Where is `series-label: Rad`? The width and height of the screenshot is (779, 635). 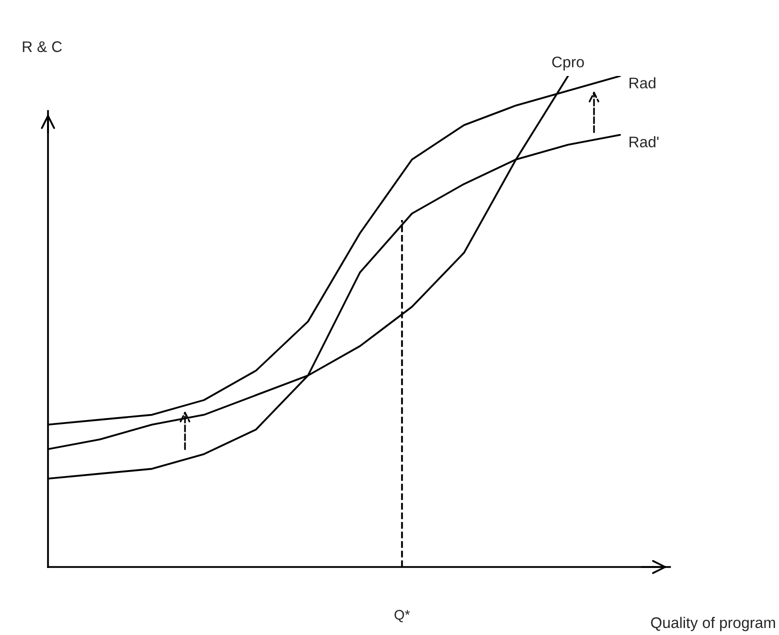
series-label: Rad is located at coordinates (643, 82).